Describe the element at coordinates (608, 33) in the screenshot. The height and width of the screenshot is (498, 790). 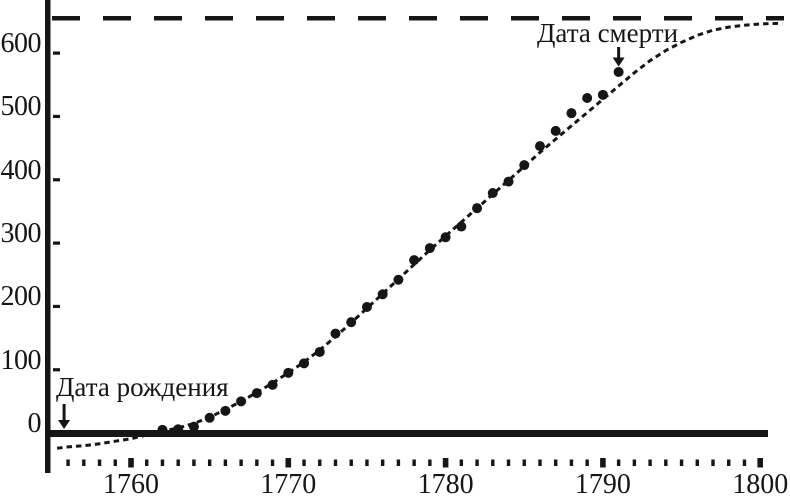
I see `death-date-annotation-label: Дата смерти` at that location.